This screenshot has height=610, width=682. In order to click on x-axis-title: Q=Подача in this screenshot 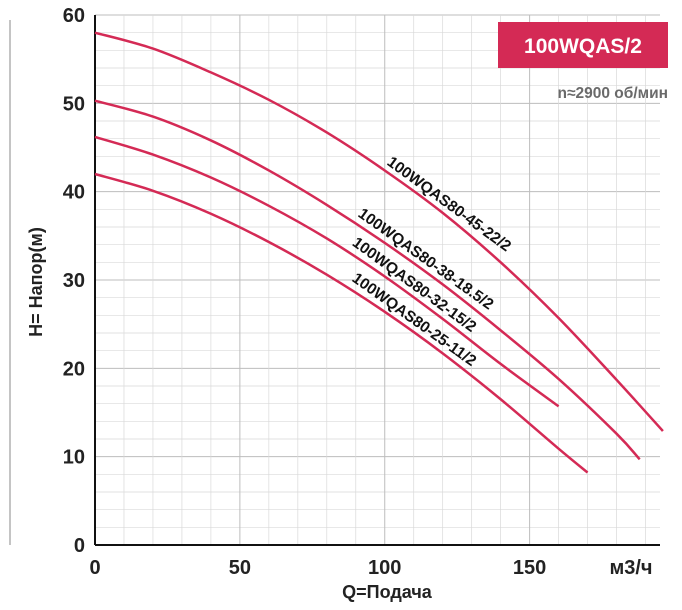, I will do `click(387, 592)`.